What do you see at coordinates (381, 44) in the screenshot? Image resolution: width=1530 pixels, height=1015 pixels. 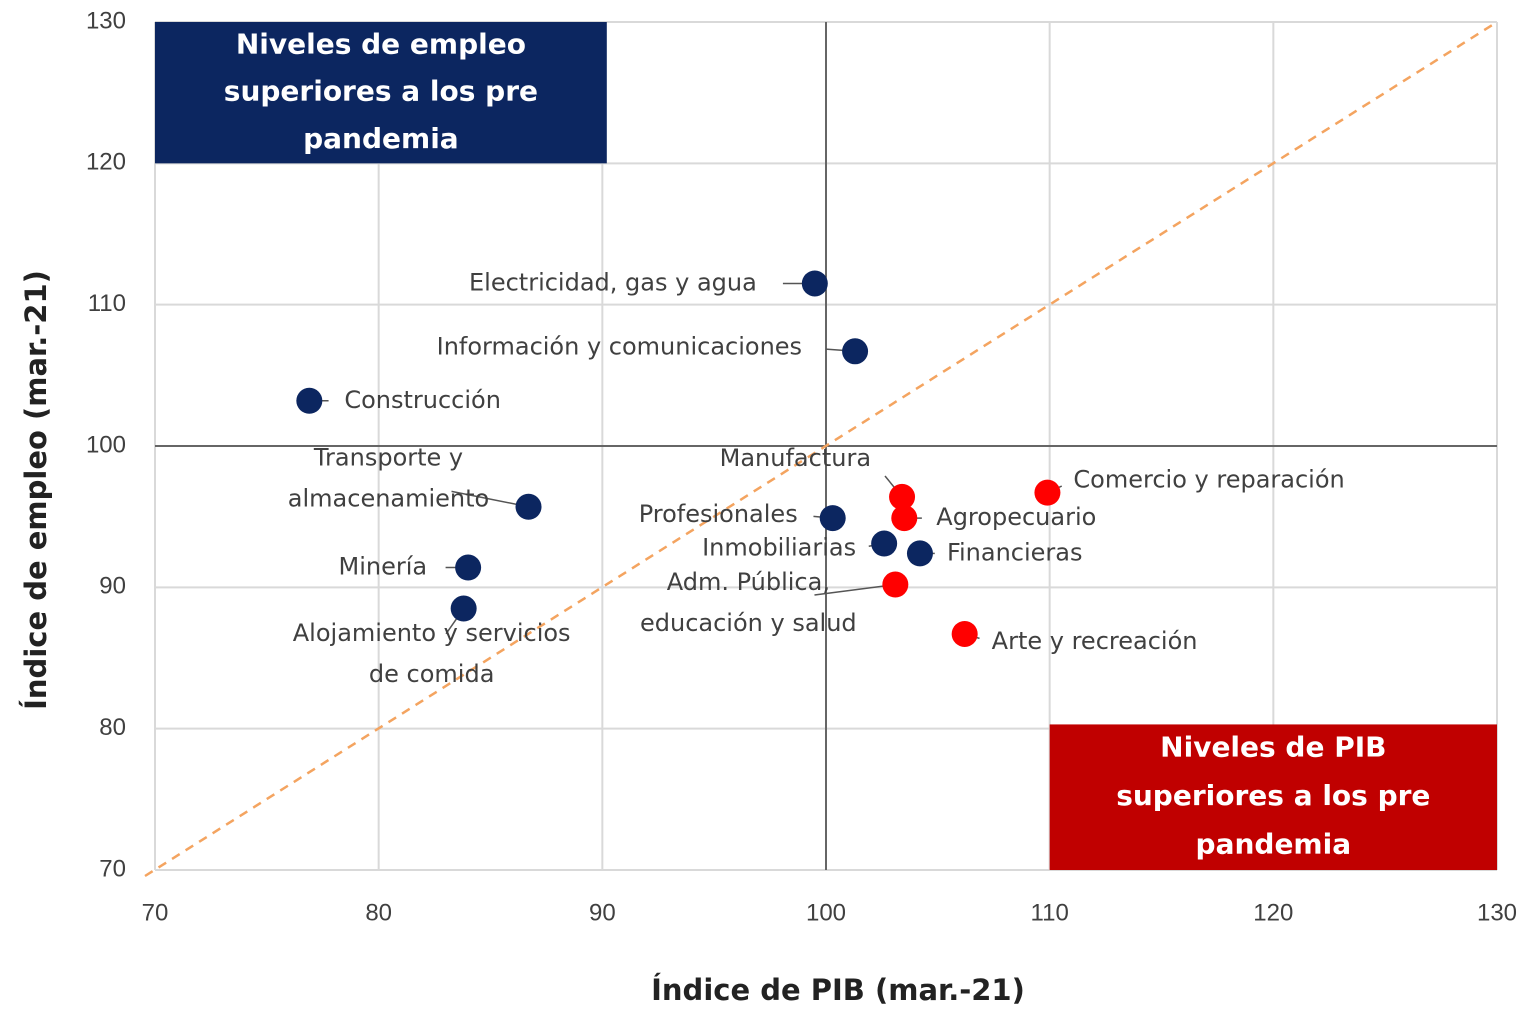 I see `annotation-text: Niveles de empleo` at bounding box center [381, 44].